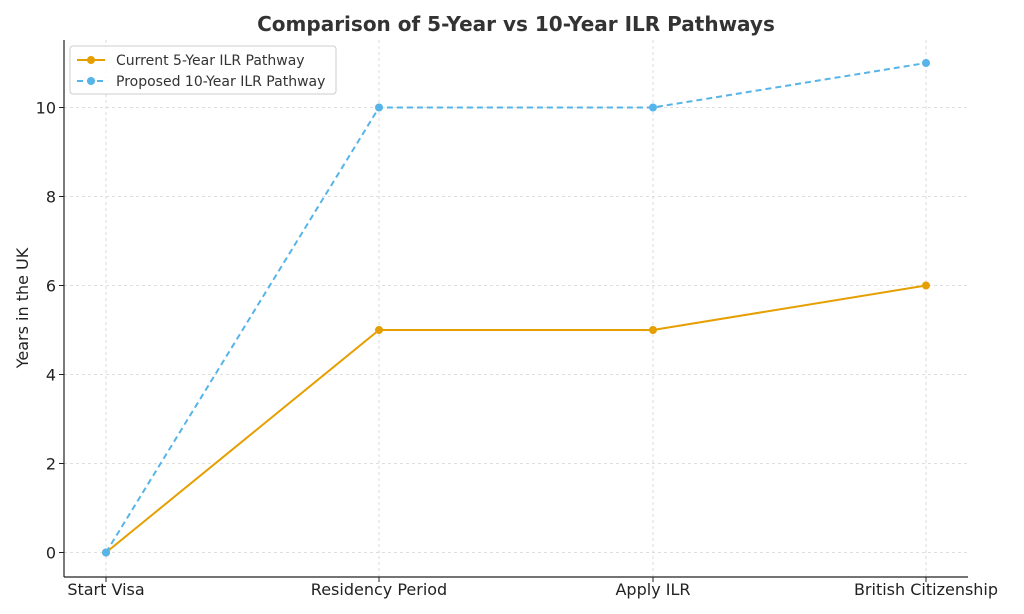 The height and width of the screenshot is (614, 1024). I want to click on legend-label: Proposed 10-Year ILR Pathway, so click(220, 82).